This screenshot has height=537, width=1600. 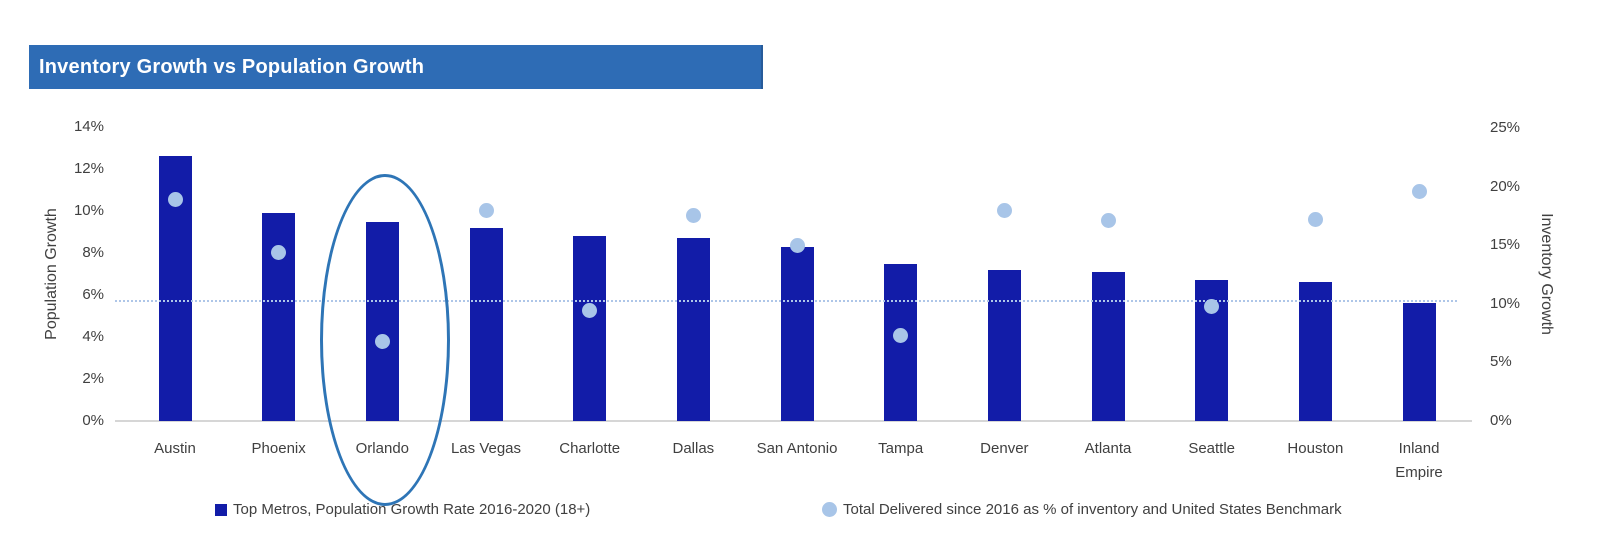 I want to click on left-axis-title: Population Growth, so click(x=51, y=274).